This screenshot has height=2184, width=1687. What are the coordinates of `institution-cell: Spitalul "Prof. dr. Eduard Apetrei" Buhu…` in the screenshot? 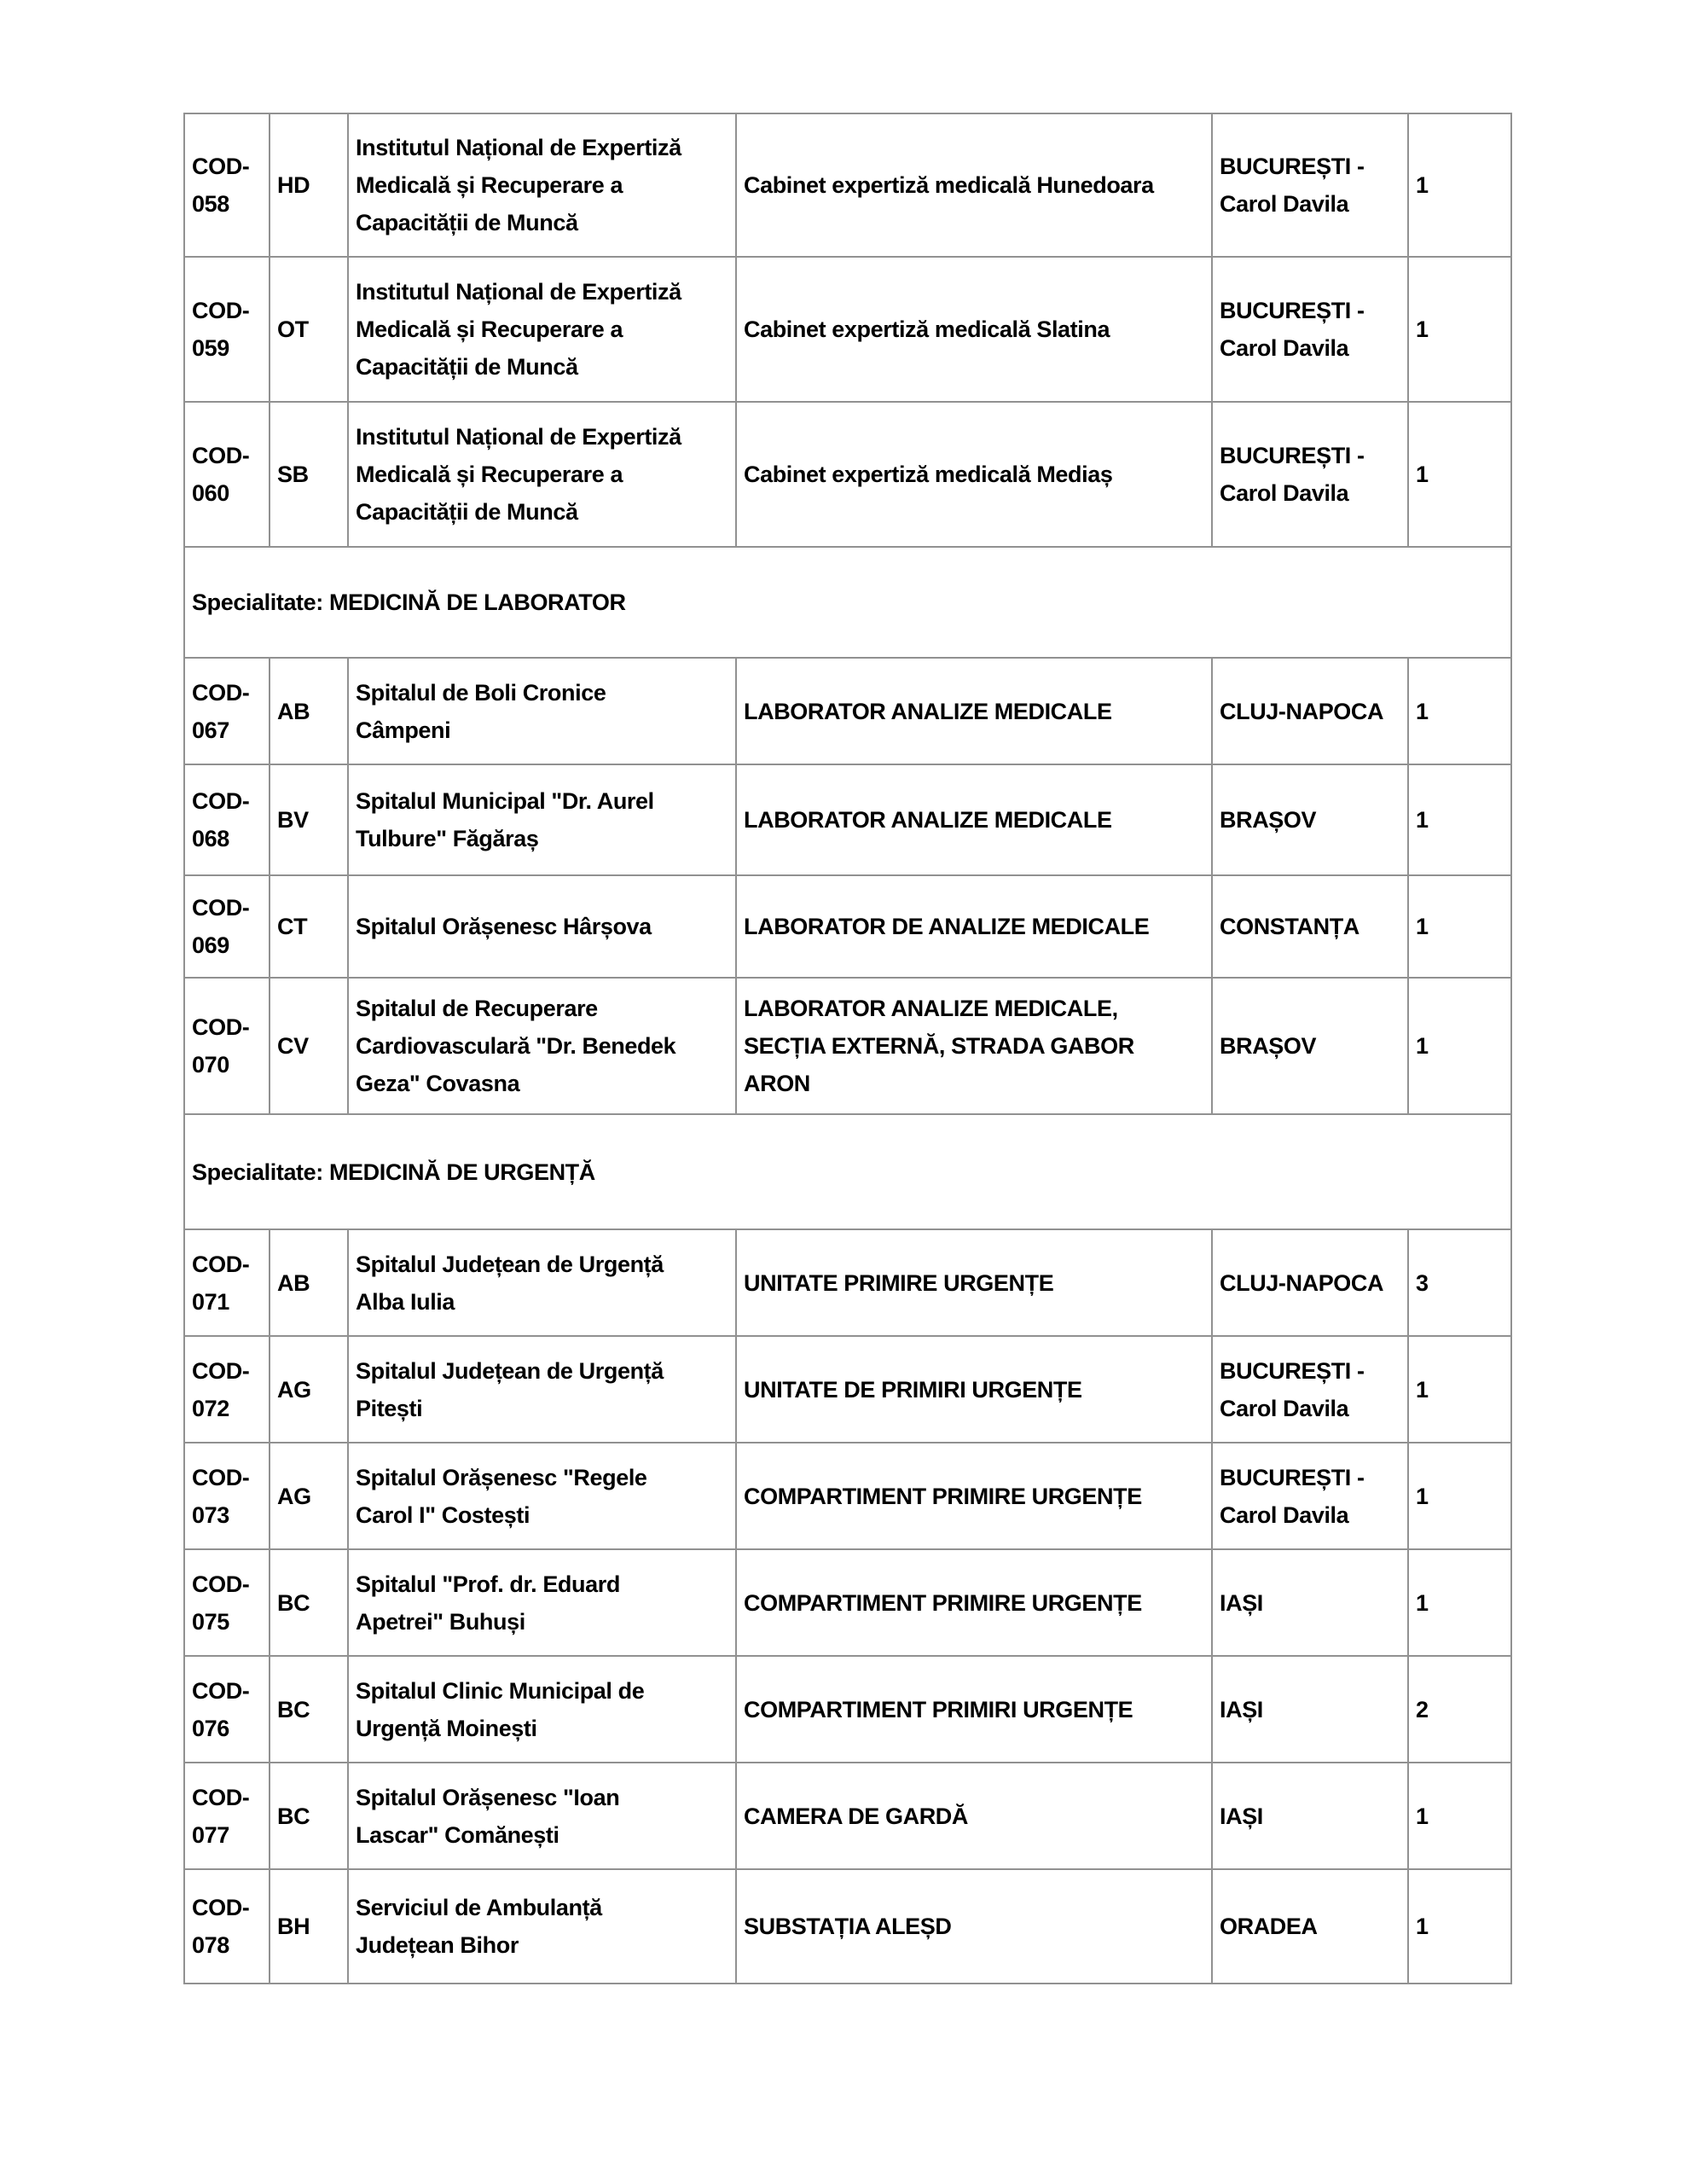 It's located at (542, 1602).